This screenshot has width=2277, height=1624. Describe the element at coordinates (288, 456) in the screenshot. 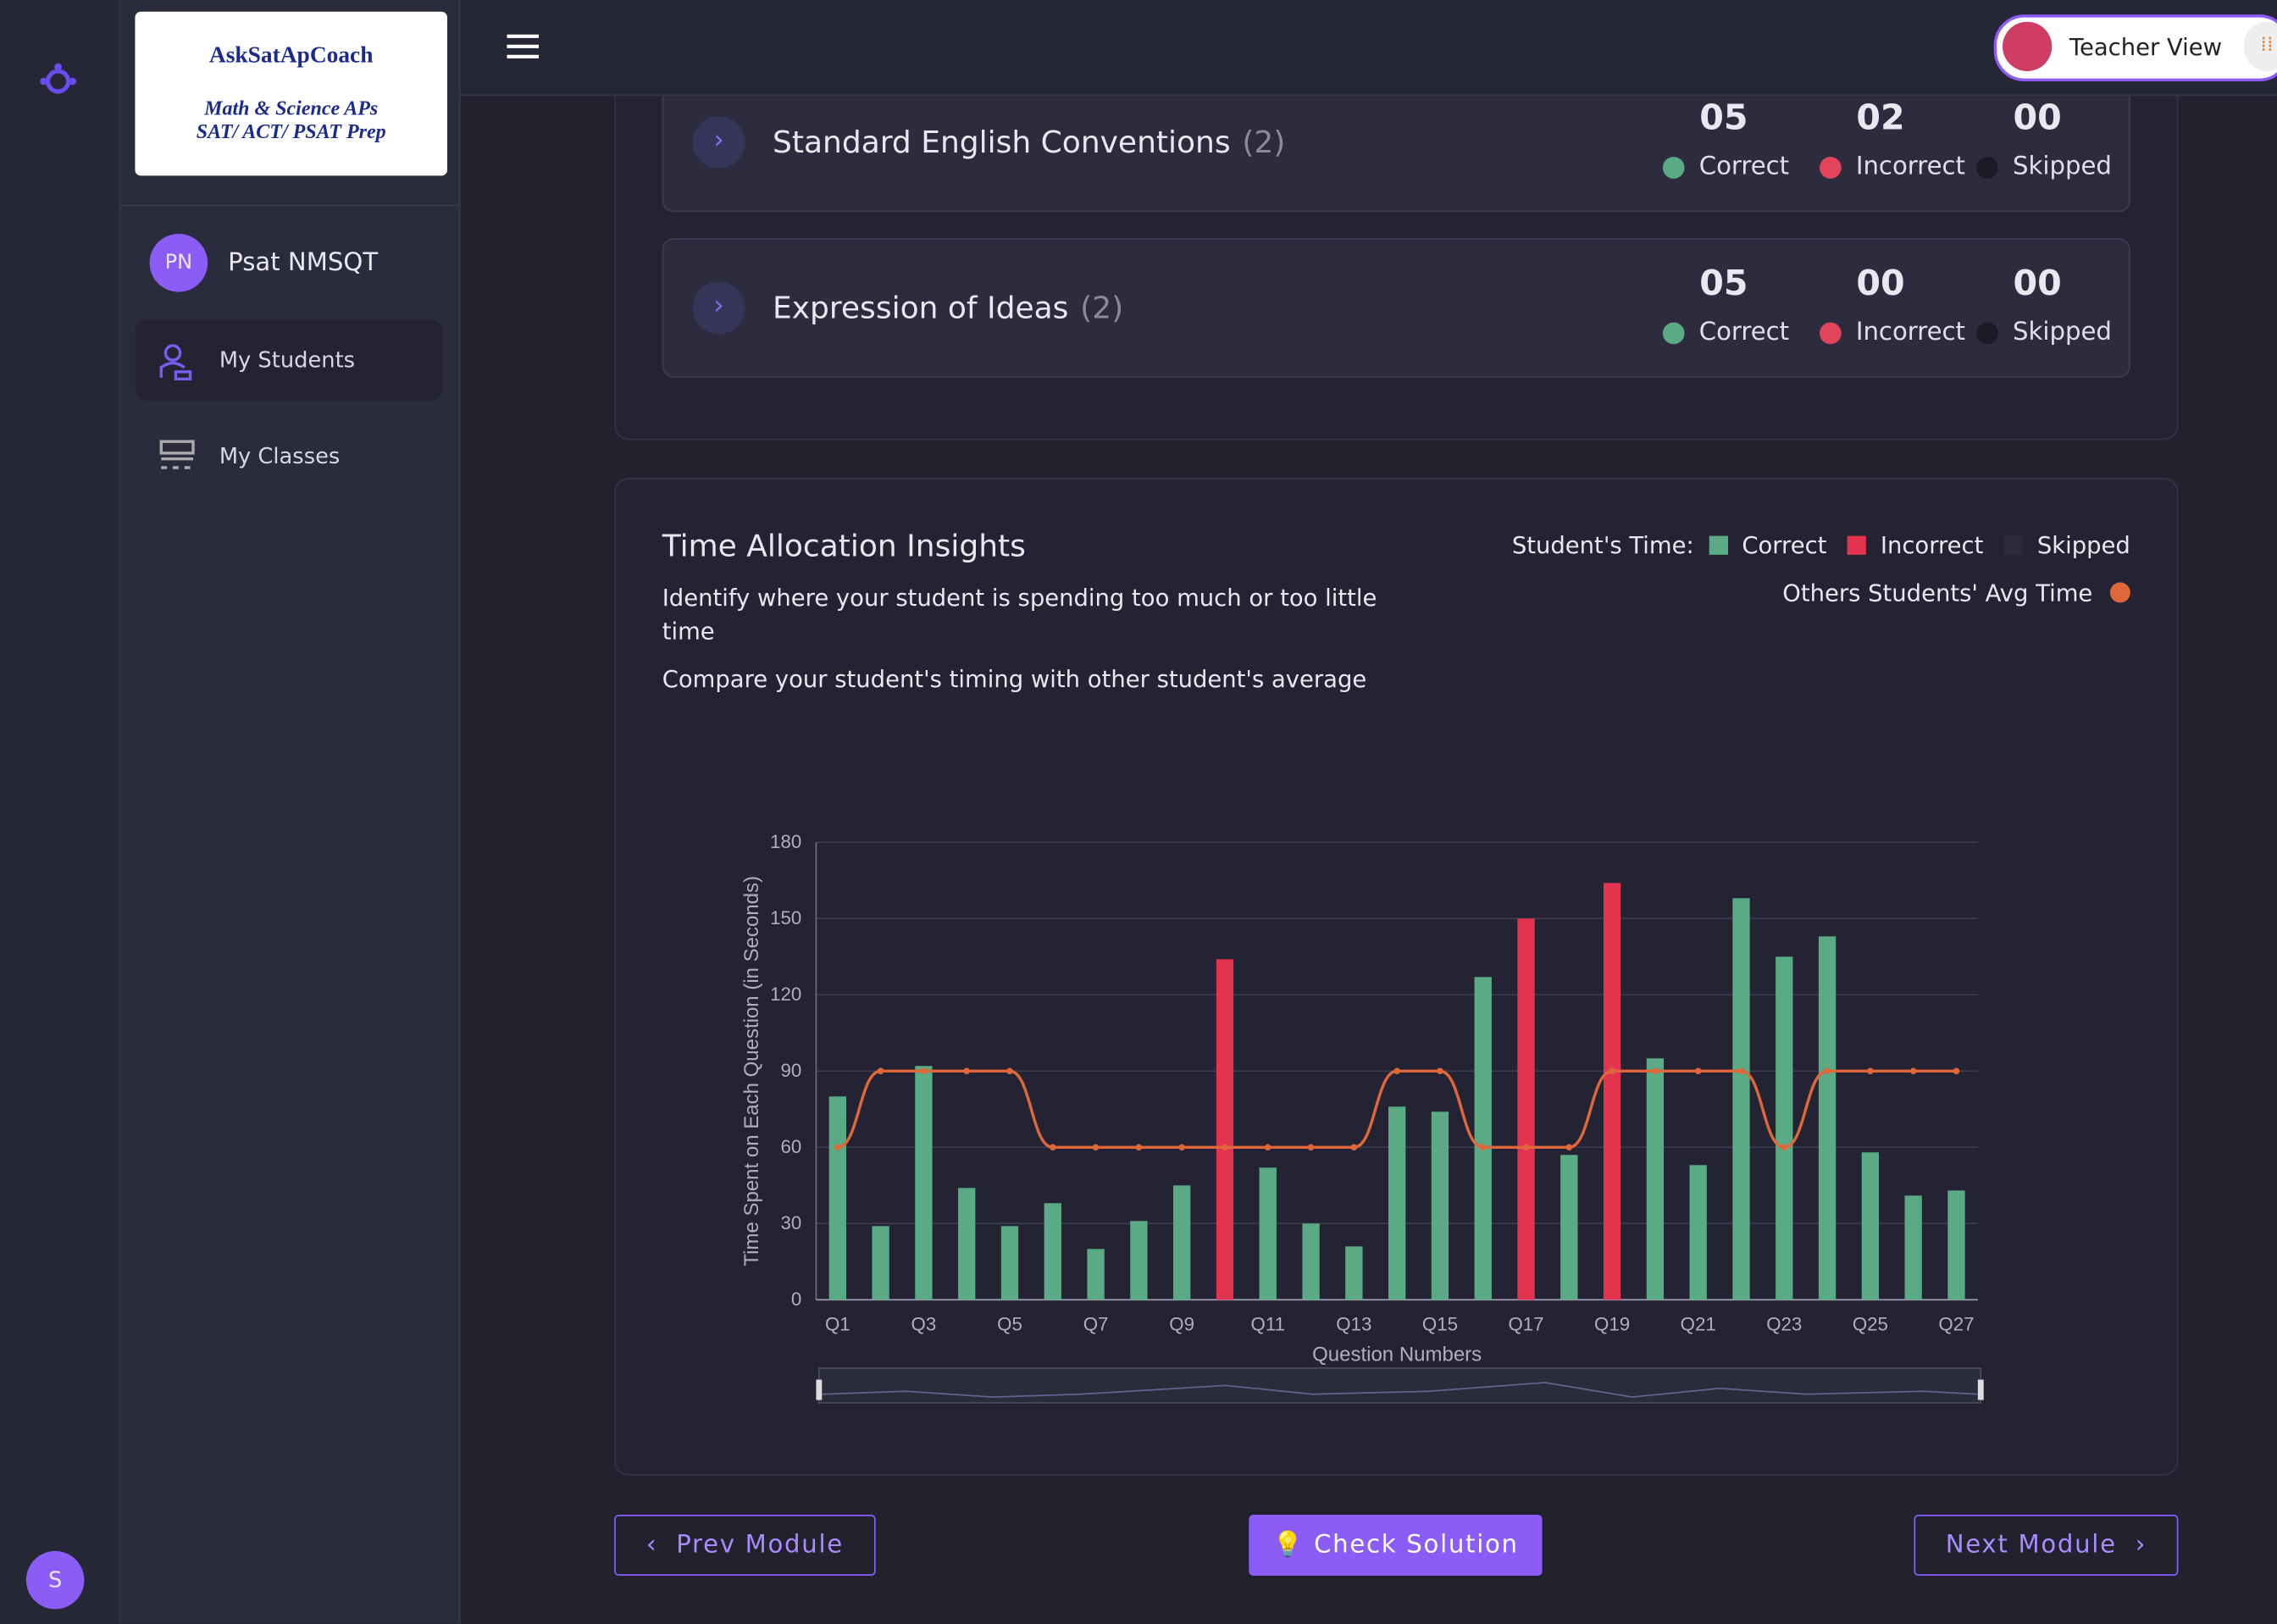

I see `menu-item: My Classes` at that location.